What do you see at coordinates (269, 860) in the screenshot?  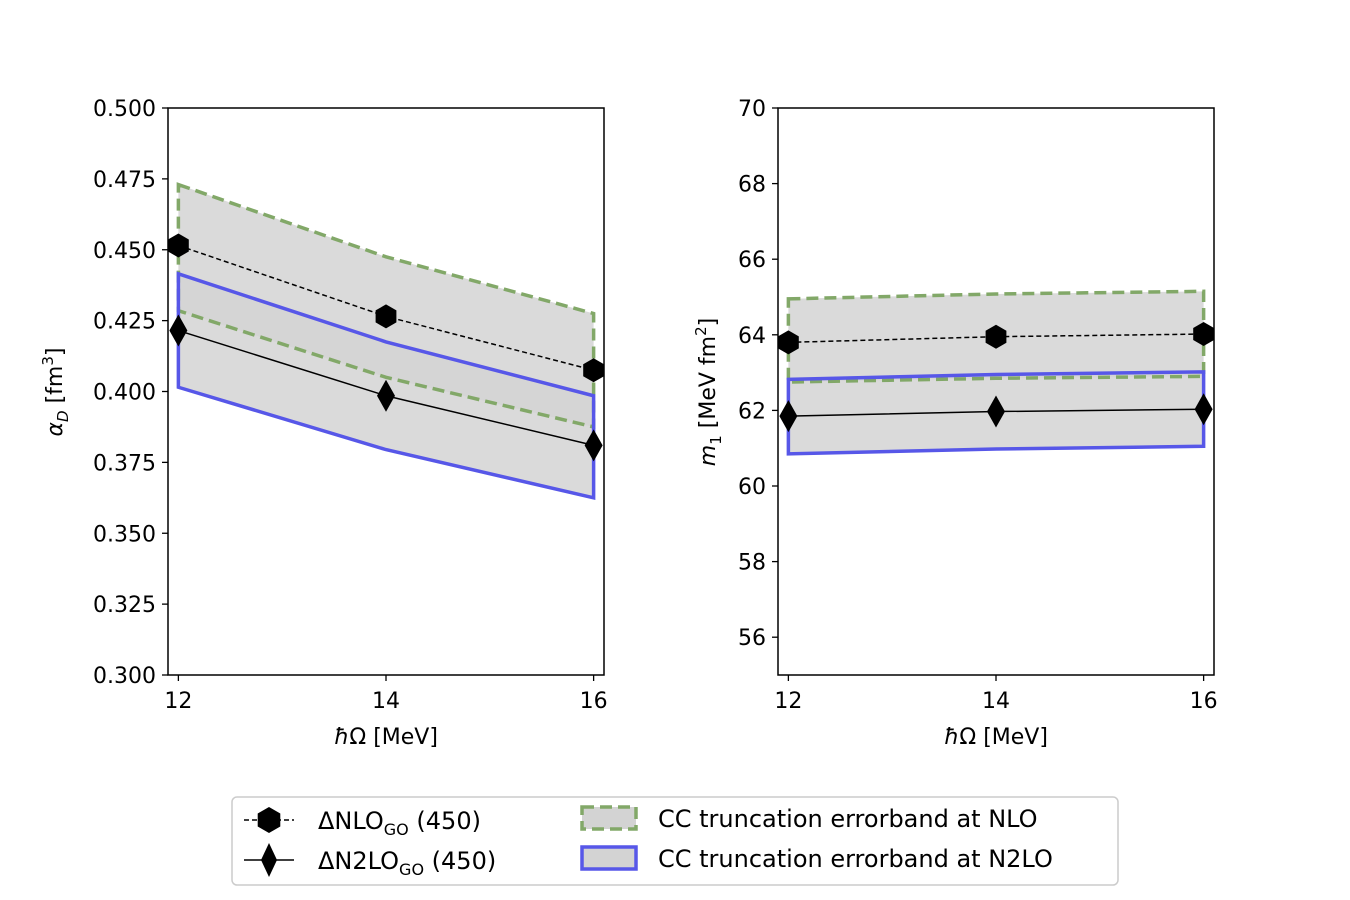 I see `diamond-marker-icon` at bounding box center [269, 860].